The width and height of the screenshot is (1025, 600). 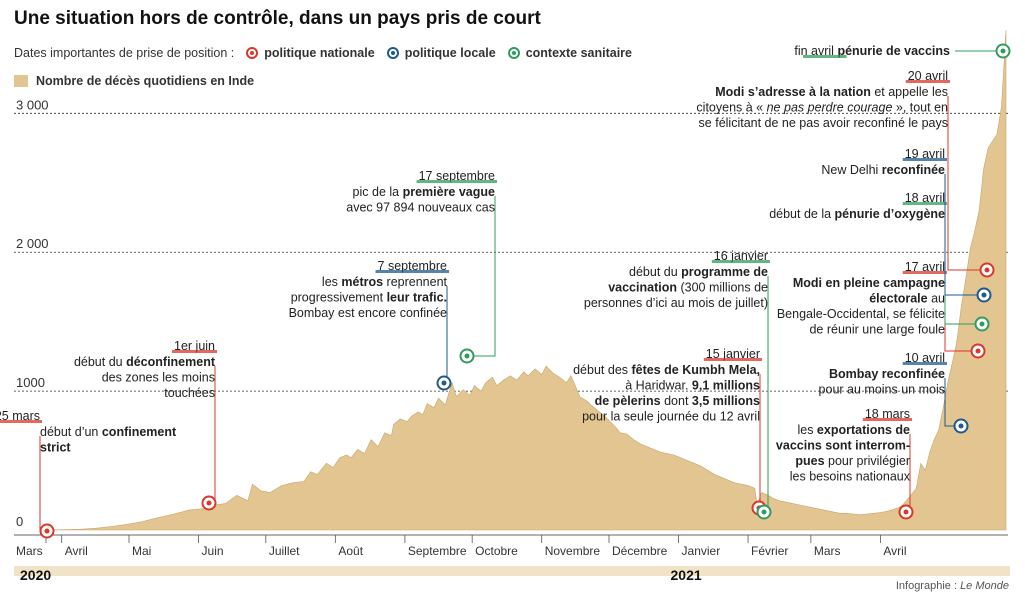 I want to click on y-tick-label: 3 000, so click(x=32, y=104).